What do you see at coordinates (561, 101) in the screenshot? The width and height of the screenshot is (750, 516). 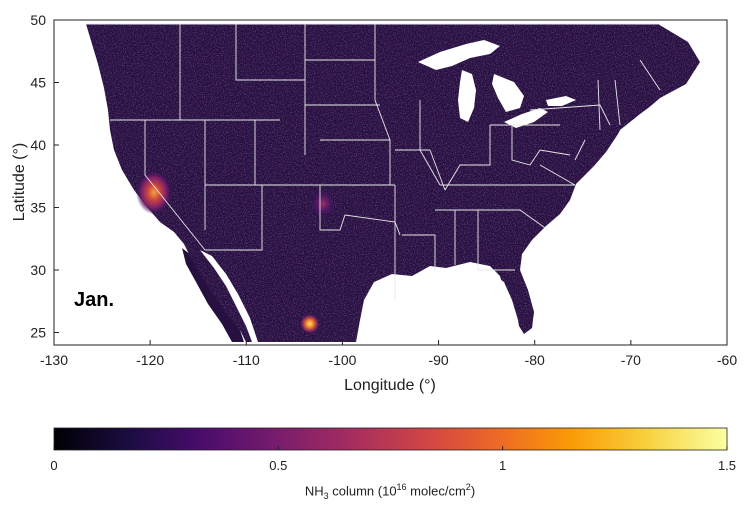 I see `lake-ontario` at bounding box center [561, 101].